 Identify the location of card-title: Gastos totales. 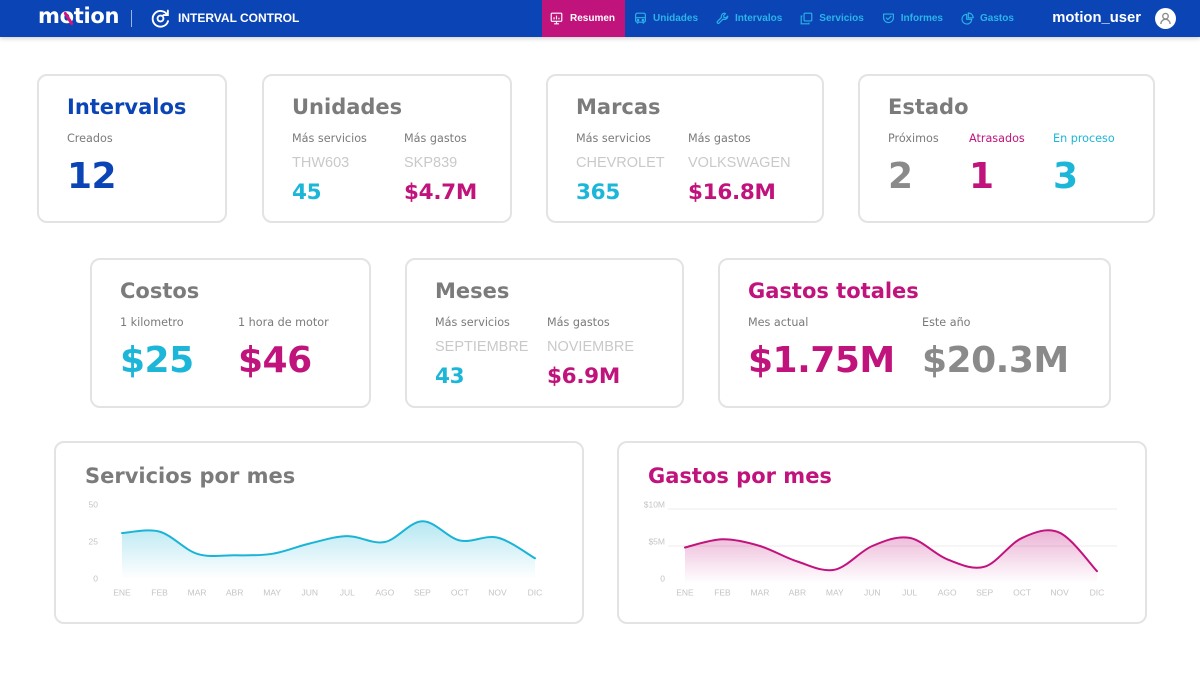
(833, 291).